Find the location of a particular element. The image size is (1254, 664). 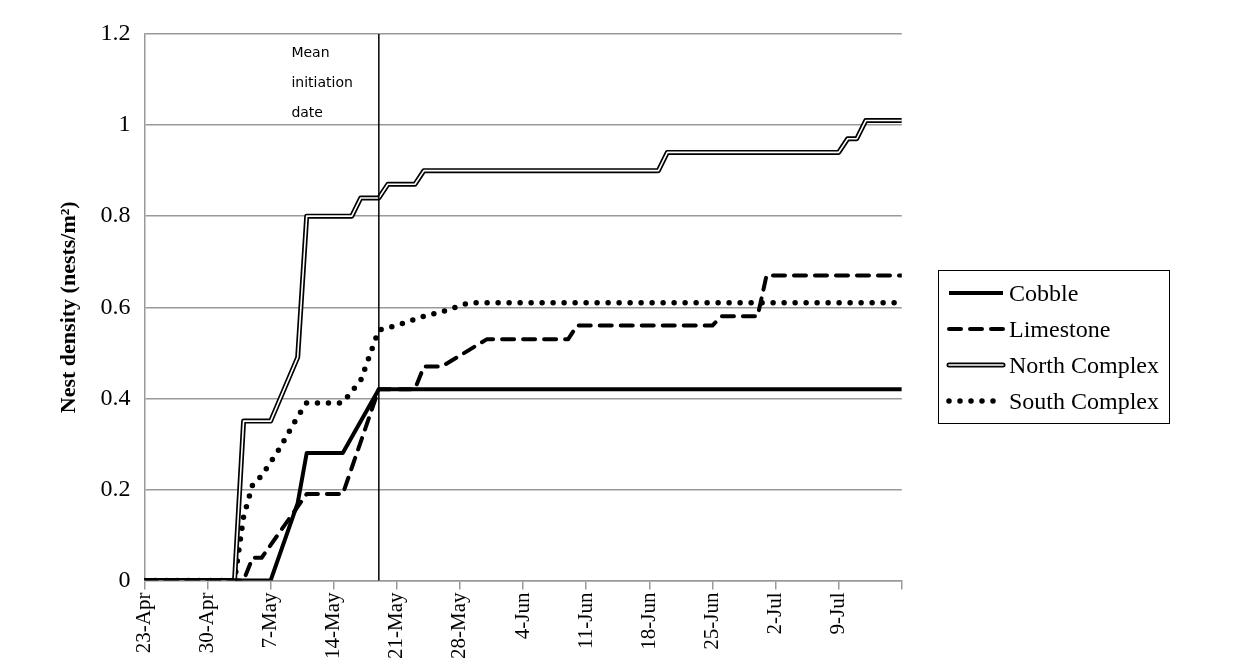

y-tick-label: 0.6 is located at coordinates (115, 305).